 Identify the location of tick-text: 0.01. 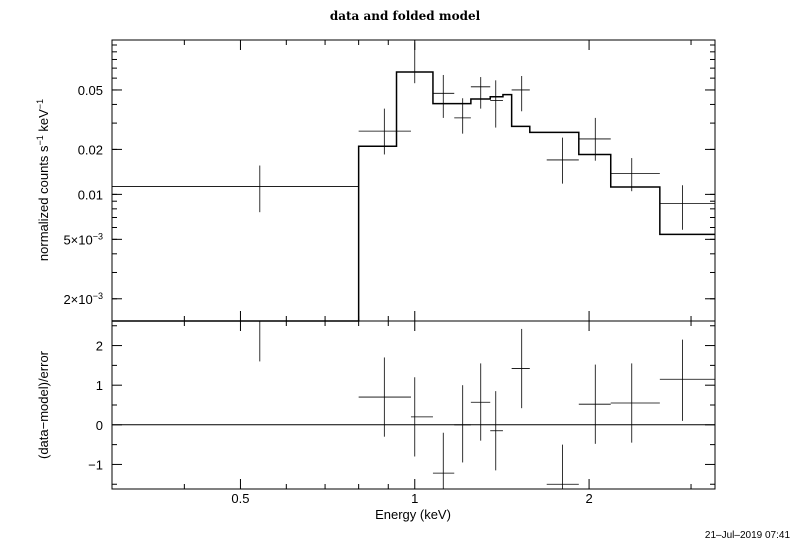
(90, 194).